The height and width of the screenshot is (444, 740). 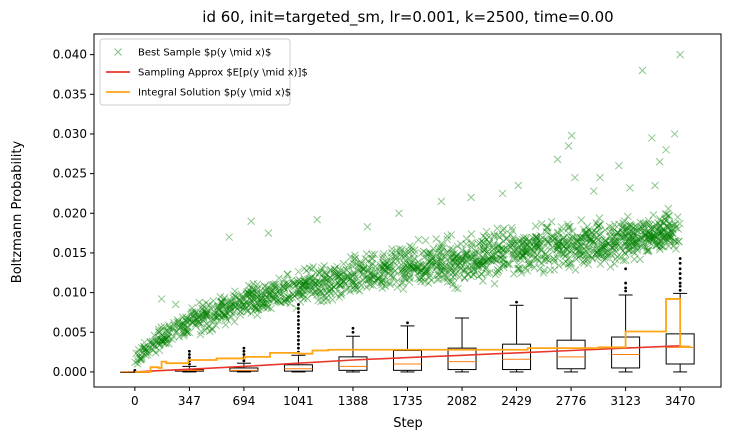 What do you see at coordinates (223, 73) in the screenshot?
I see `legend-label: Sampling Approx $E[p(y \mid x)]$` at bounding box center [223, 73].